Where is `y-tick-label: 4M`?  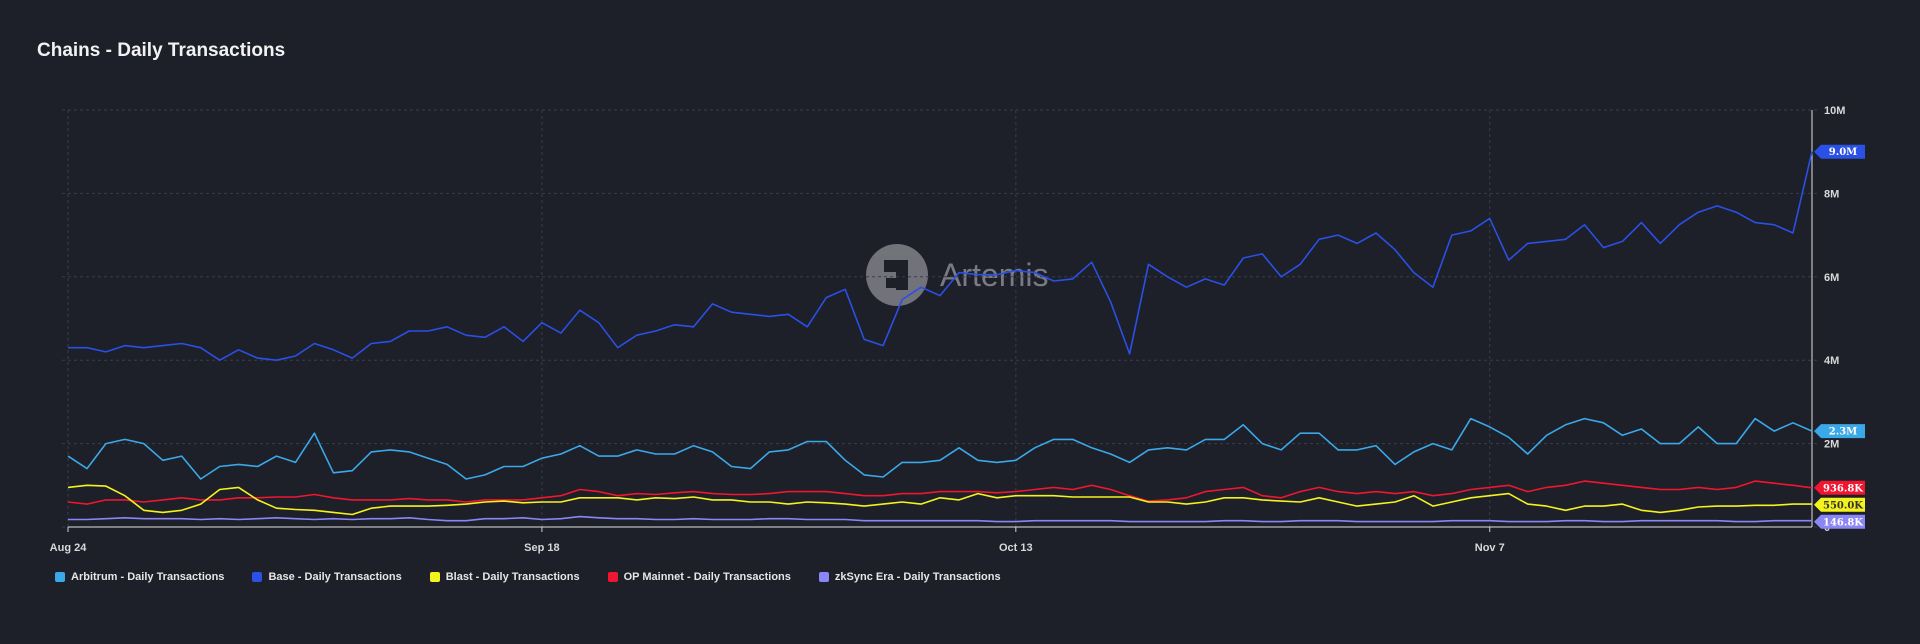 y-tick-label: 4M is located at coordinates (1831, 361).